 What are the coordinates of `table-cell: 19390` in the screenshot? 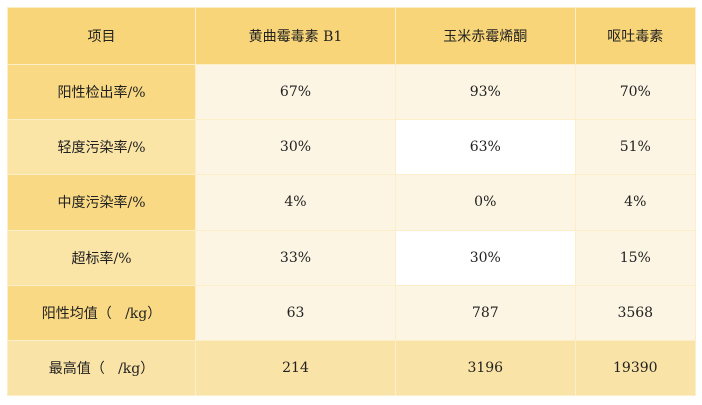 It's located at (635, 368).